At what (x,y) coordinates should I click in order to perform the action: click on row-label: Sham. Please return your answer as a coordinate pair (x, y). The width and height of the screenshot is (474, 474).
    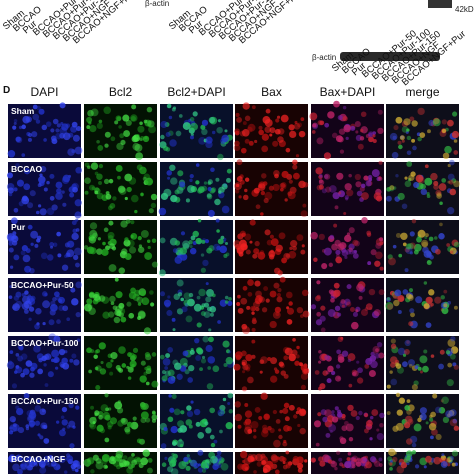
    Looking at the image, I should click on (23, 111).